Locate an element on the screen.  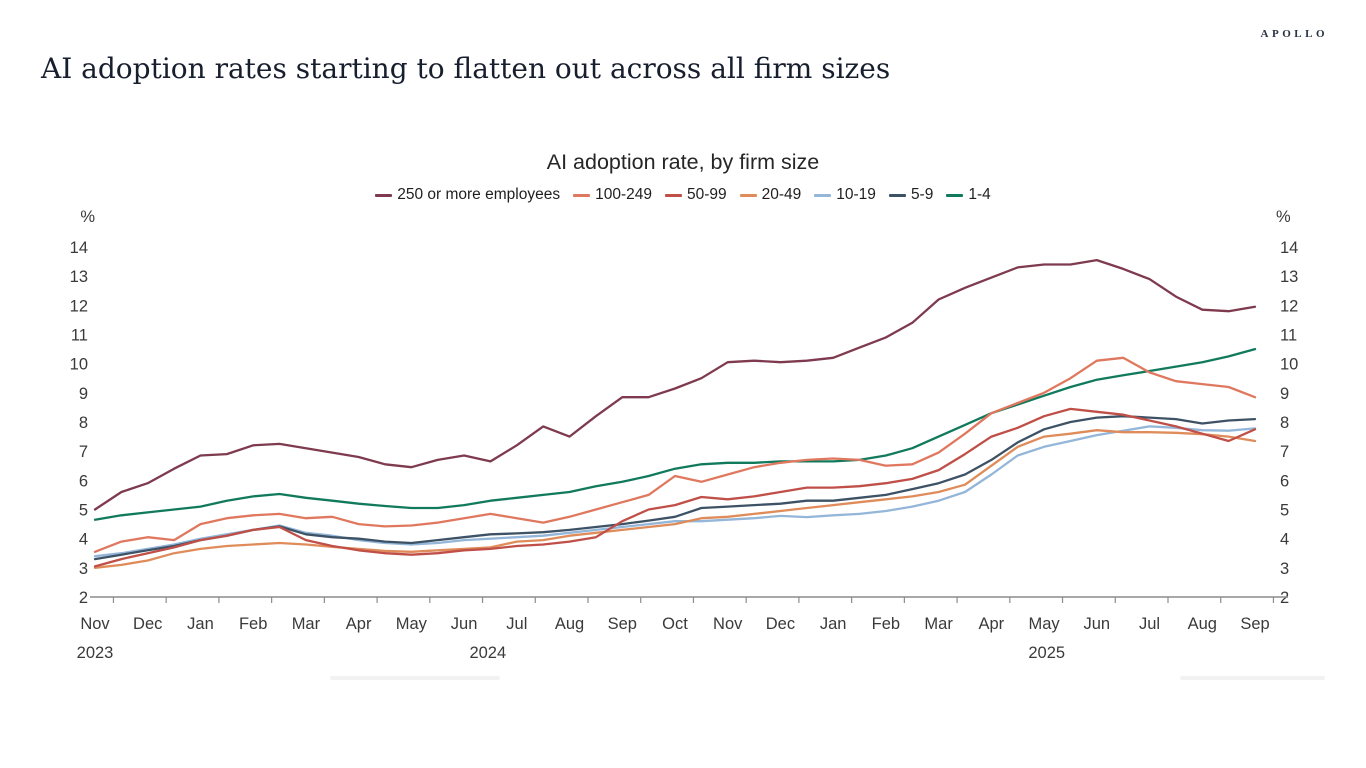
y-axis-label-right: 9 is located at coordinates (1284, 394).